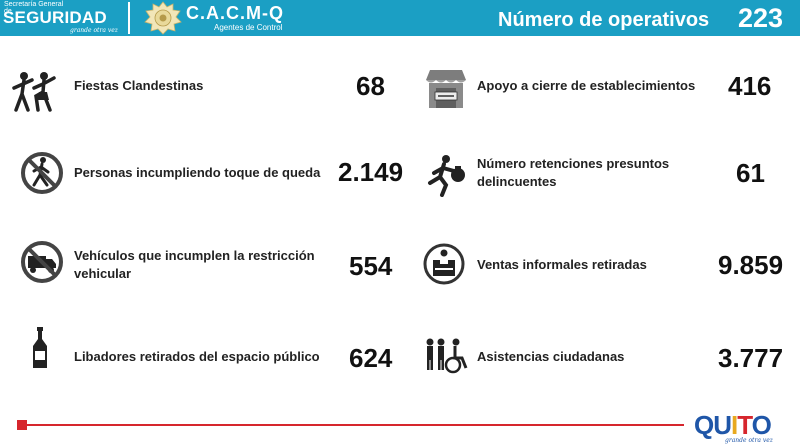  Describe the element at coordinates (744, 425) in the screenshot. I see `quito-logo-t: T` at that location.